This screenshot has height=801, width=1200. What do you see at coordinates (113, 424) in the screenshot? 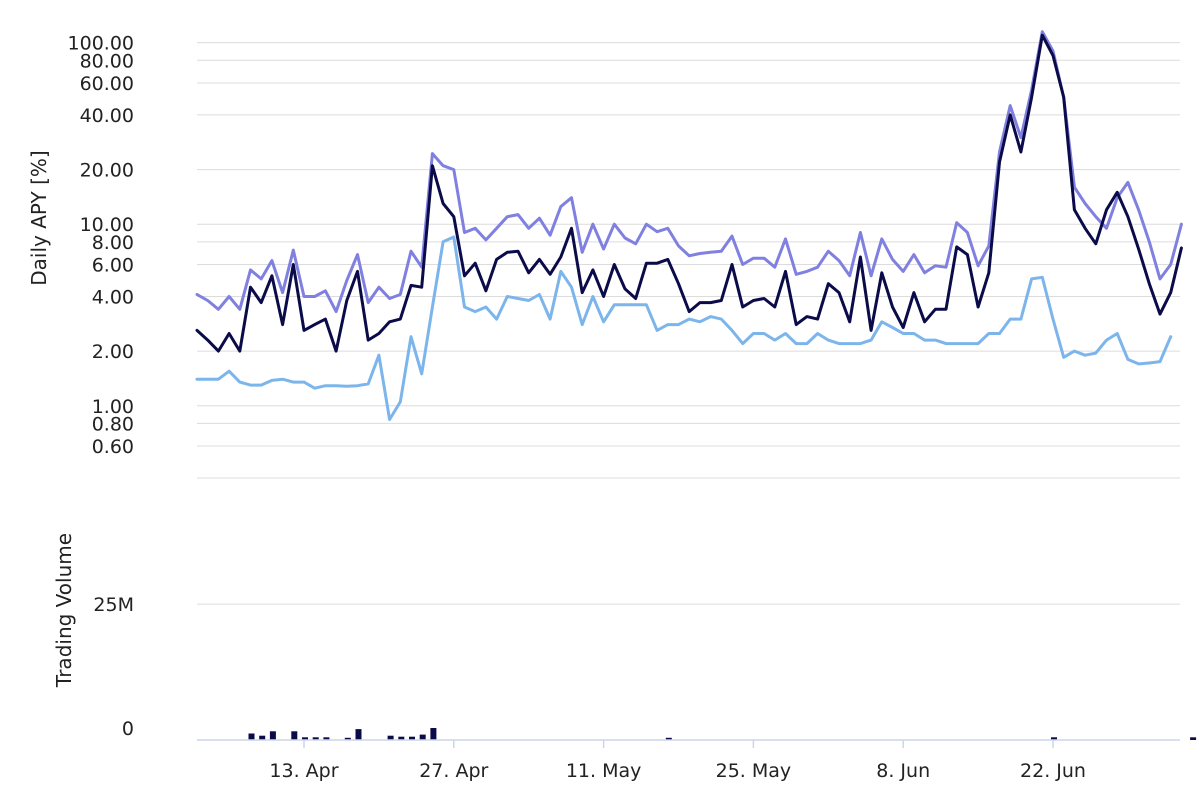
I see `apy-tick-label: 0.80` at bounding box center [113, 424].